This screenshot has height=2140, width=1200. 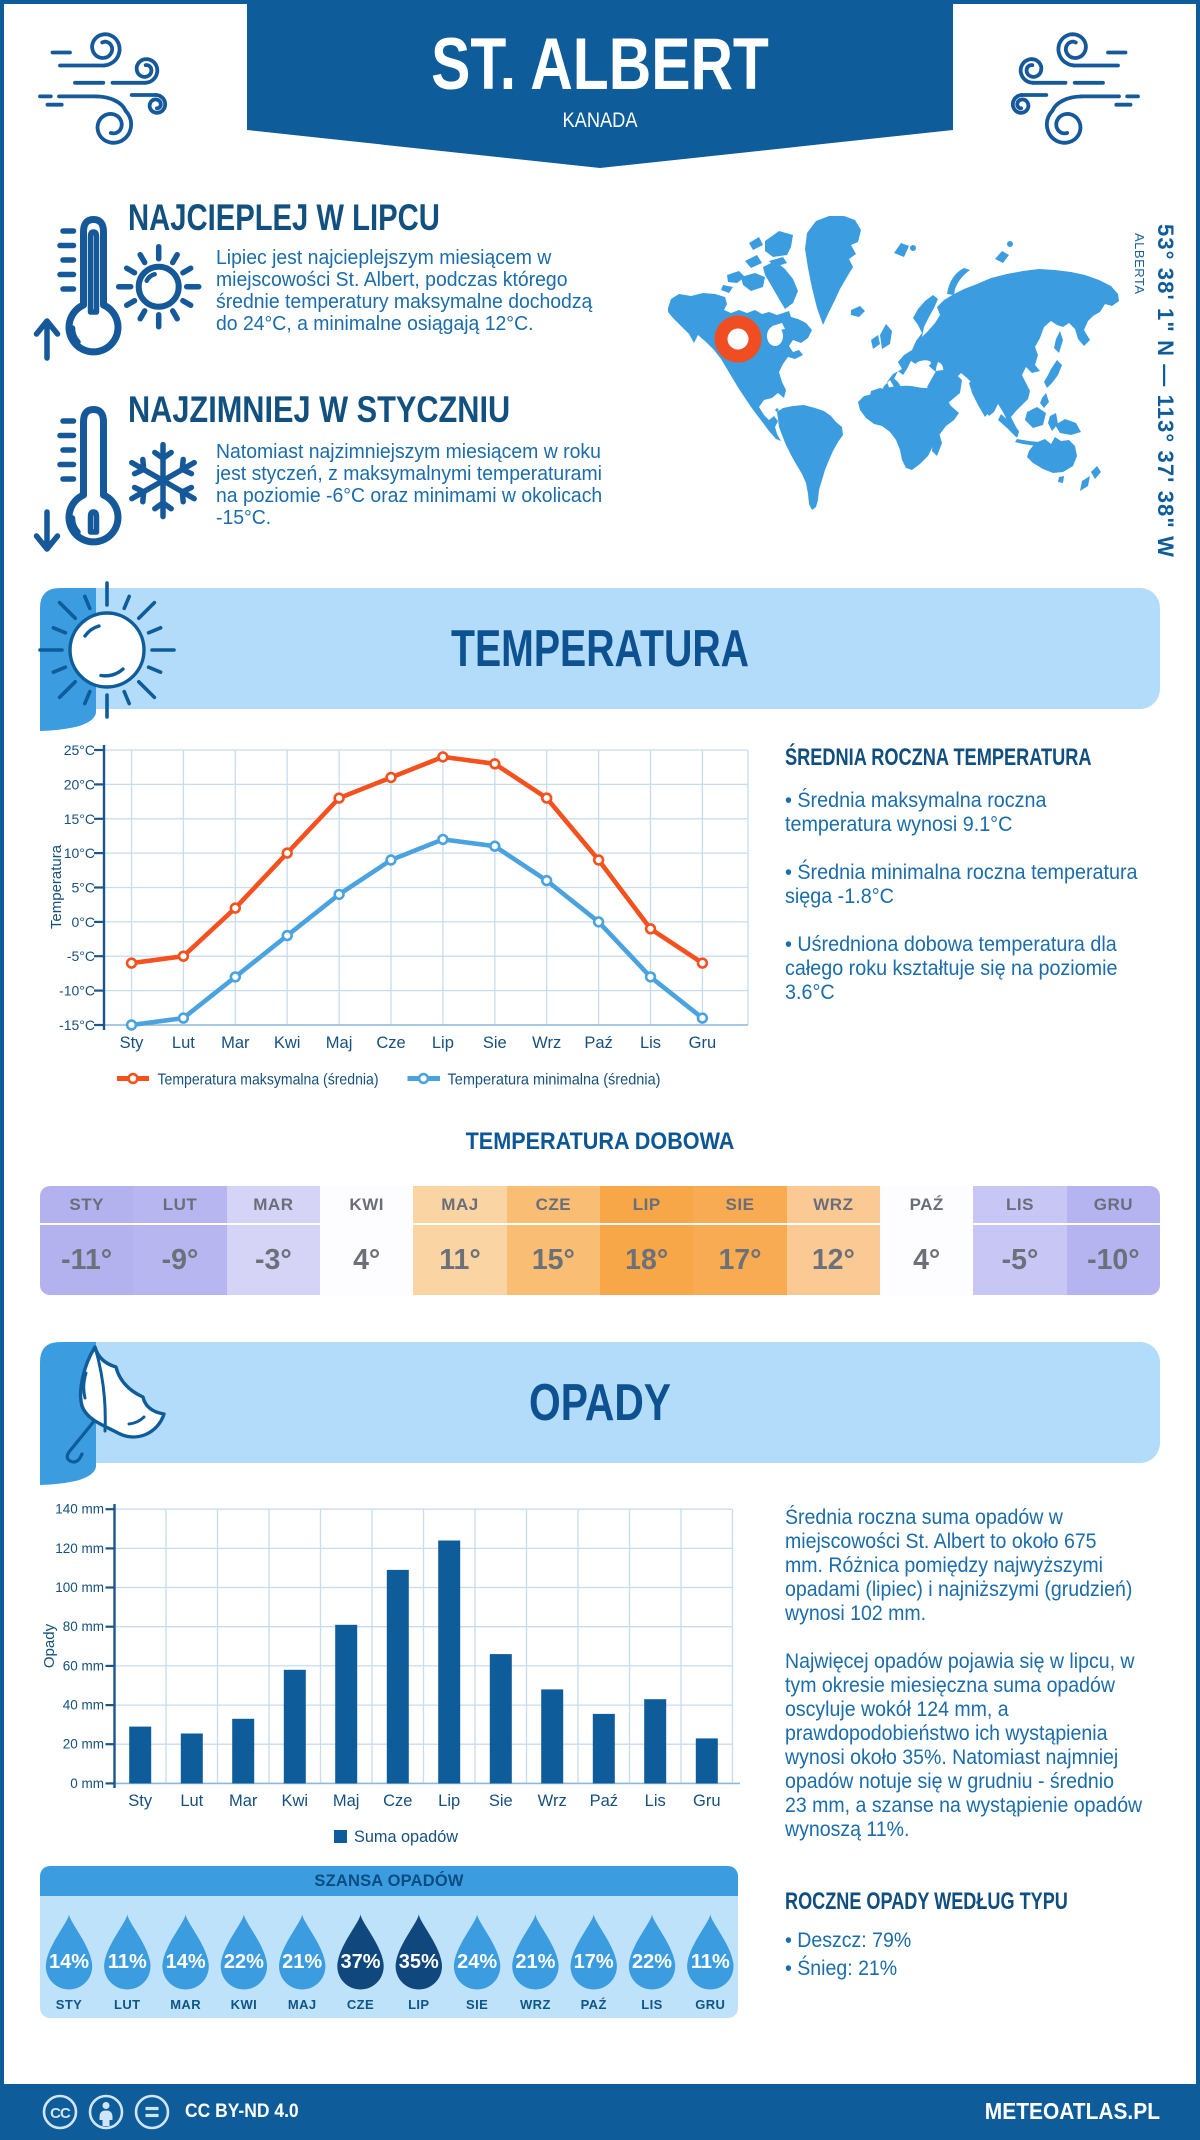 I want to click on svg-text: Opady, so click(x=49, y=1645).